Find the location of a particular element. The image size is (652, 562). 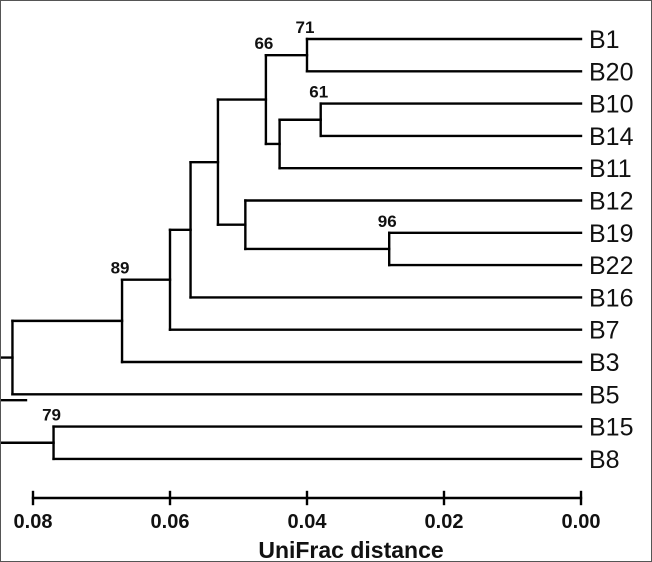

bootstrap-value-n61: 61 is located at coordinates (318, 92).